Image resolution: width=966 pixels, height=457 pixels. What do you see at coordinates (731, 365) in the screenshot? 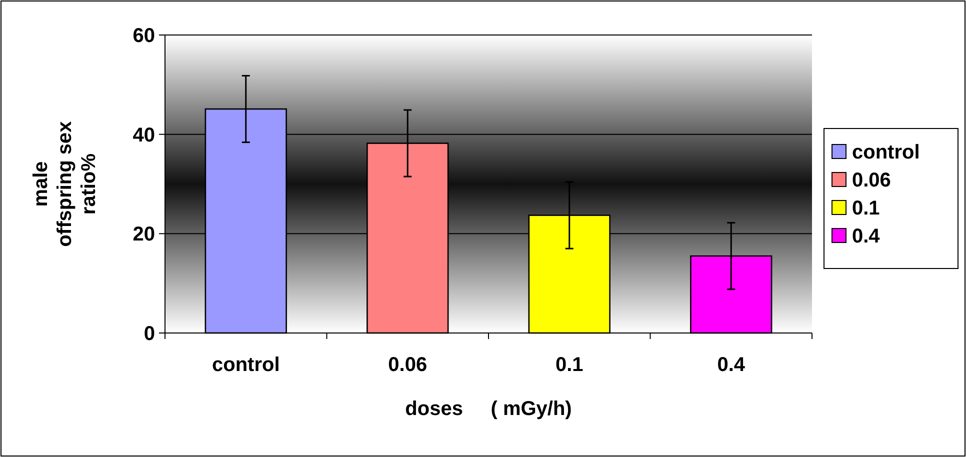
I see `x-tick-label: 0.4` at bounding box center [731, 365].